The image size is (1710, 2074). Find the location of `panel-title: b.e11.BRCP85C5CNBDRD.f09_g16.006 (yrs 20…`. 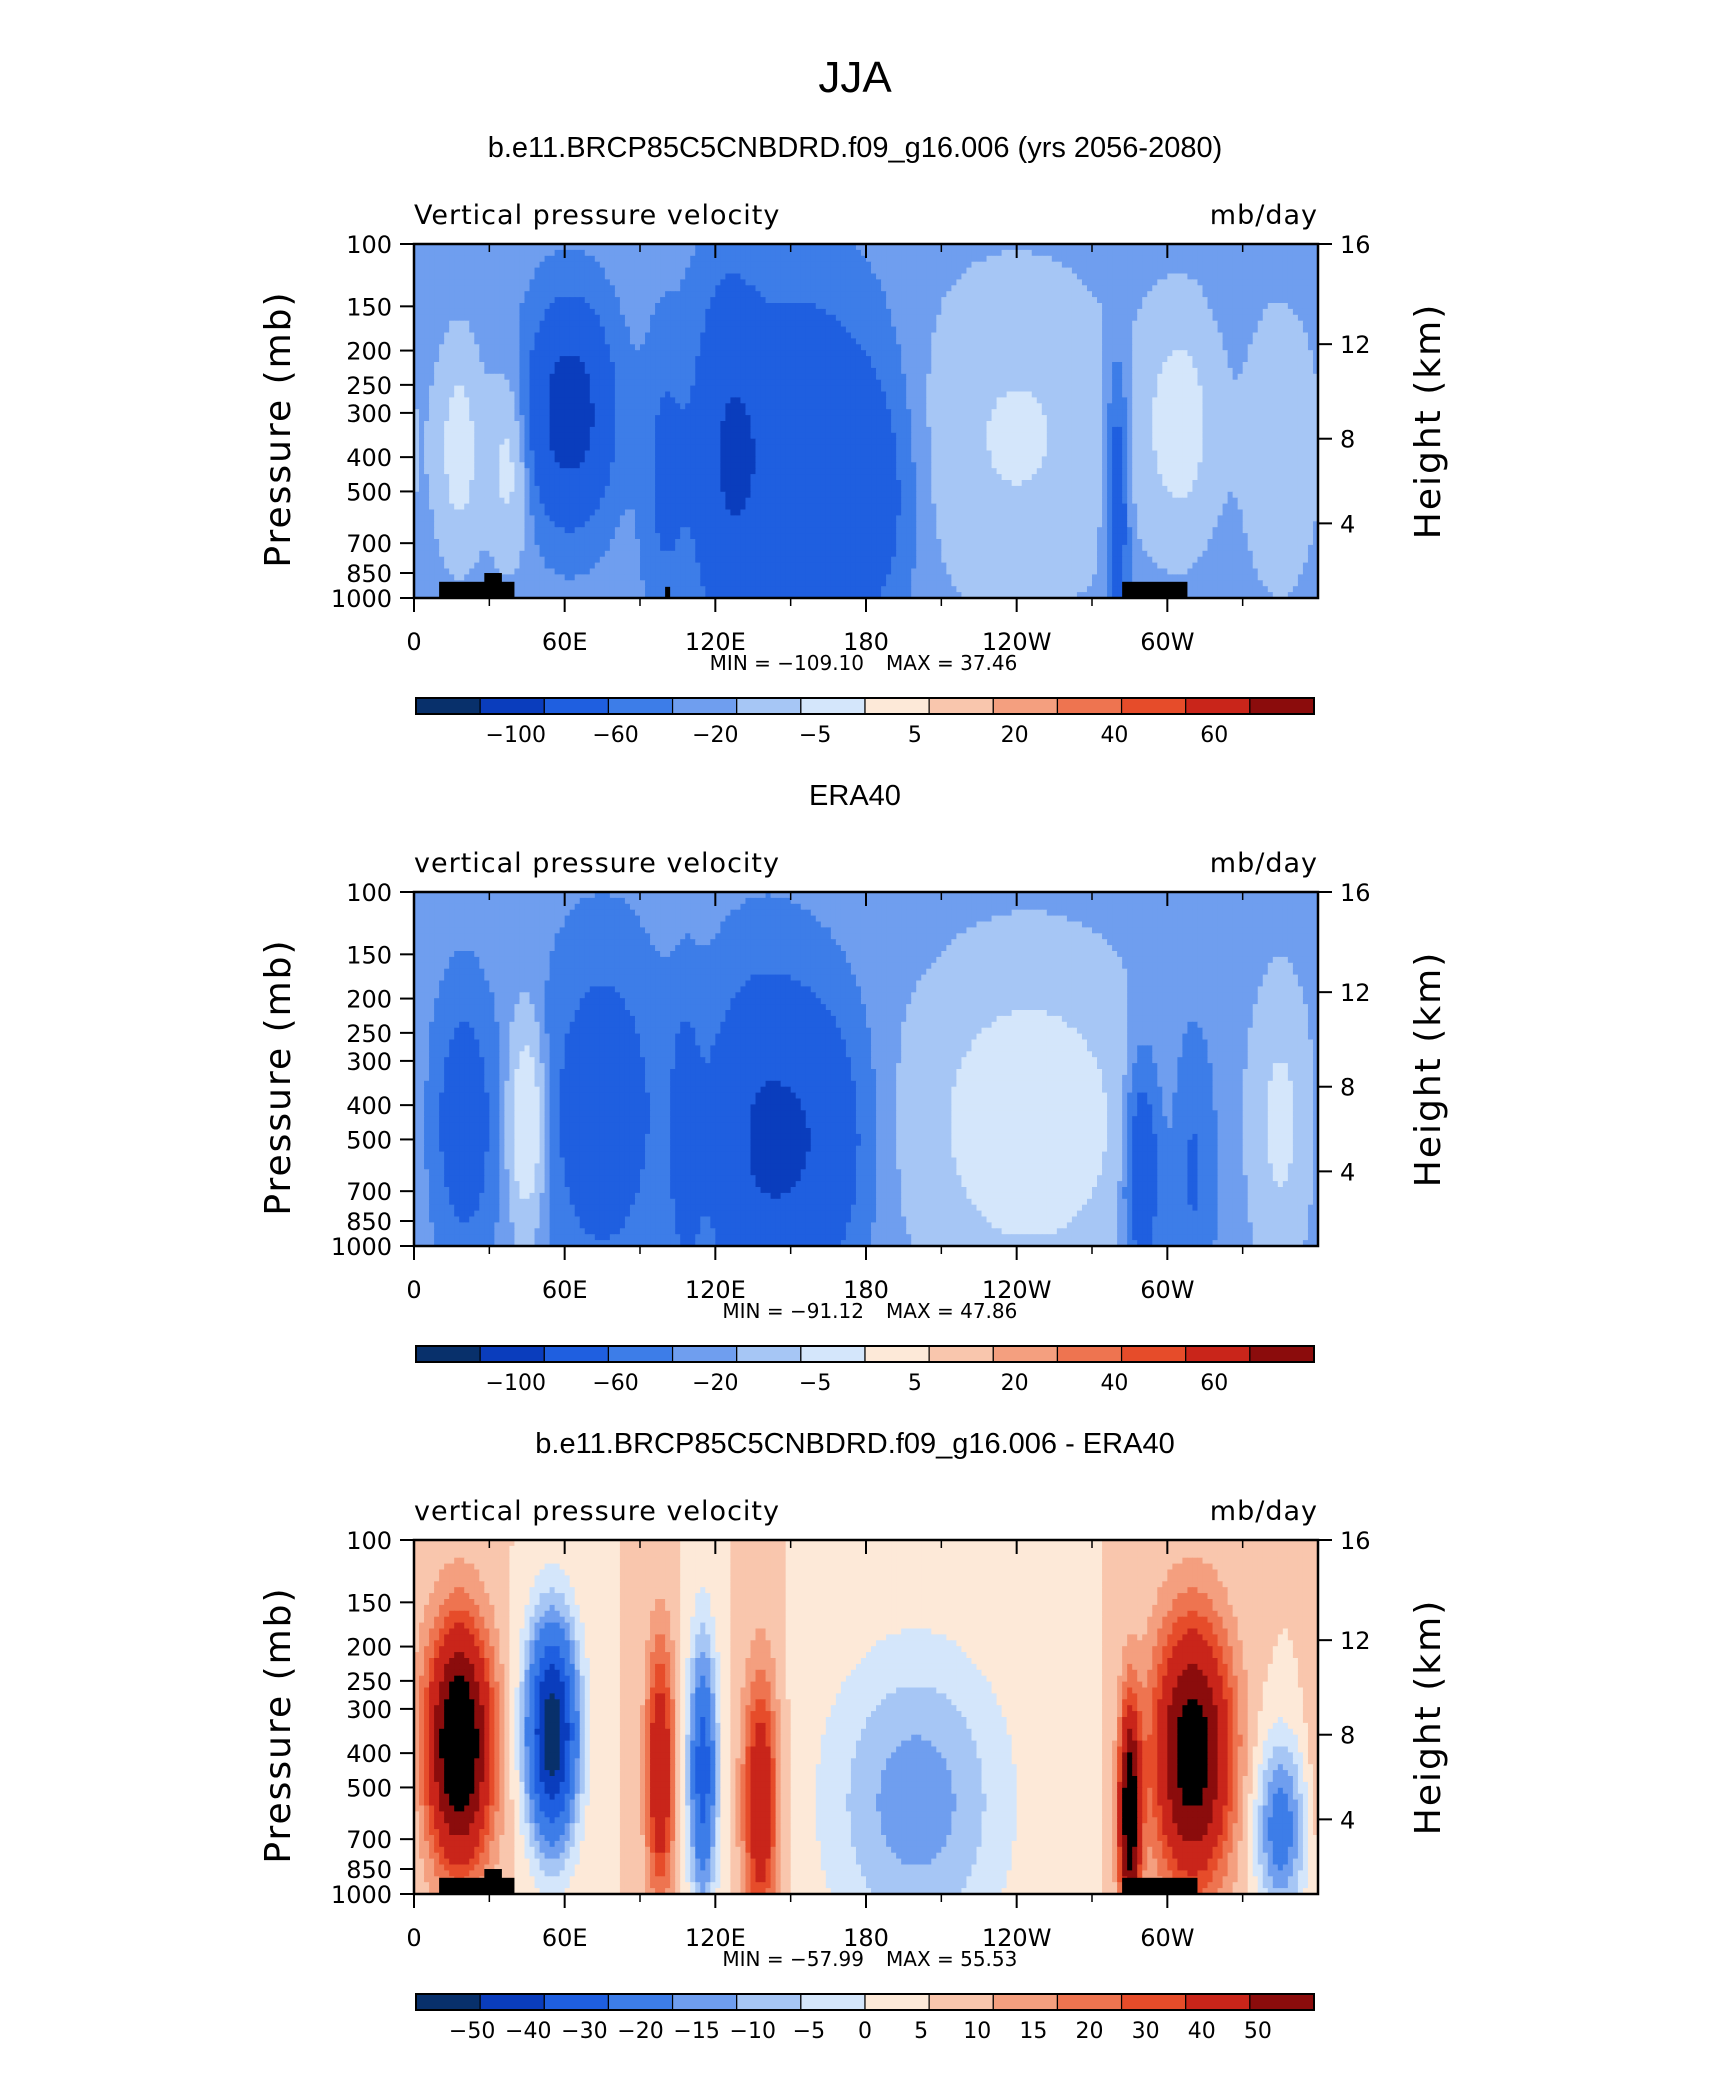

panel-title: b.e11.BRCP85C5CNBDRD.f09_g16.006 (yrs 20… is located at coordinates (855, 148).